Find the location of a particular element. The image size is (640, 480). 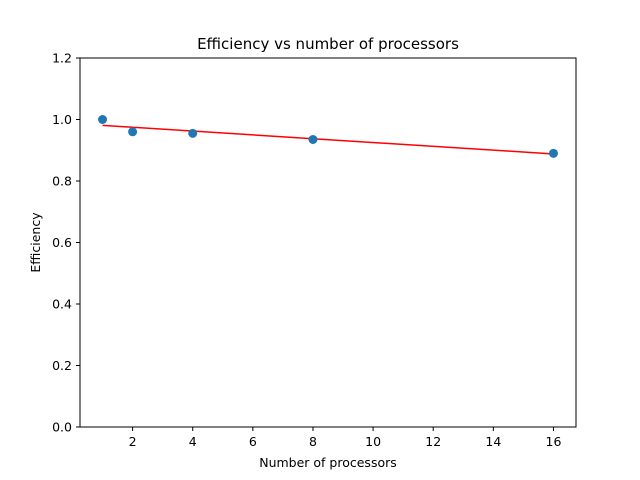

x-tick-label: 12 is located at coordinates (433, 441).